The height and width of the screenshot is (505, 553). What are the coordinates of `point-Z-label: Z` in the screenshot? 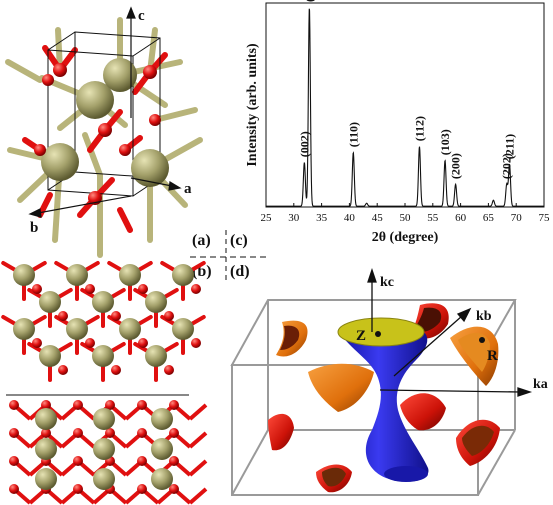 It's located at (361, 336).